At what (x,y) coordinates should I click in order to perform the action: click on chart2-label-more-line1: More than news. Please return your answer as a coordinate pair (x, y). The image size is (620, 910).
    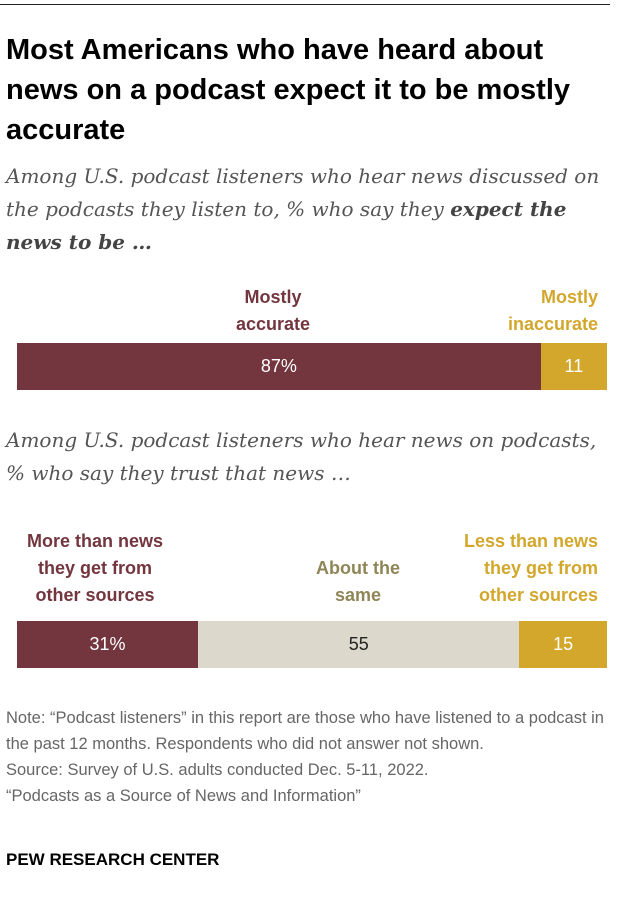
    Looking at the image, I should click on (95, 541).